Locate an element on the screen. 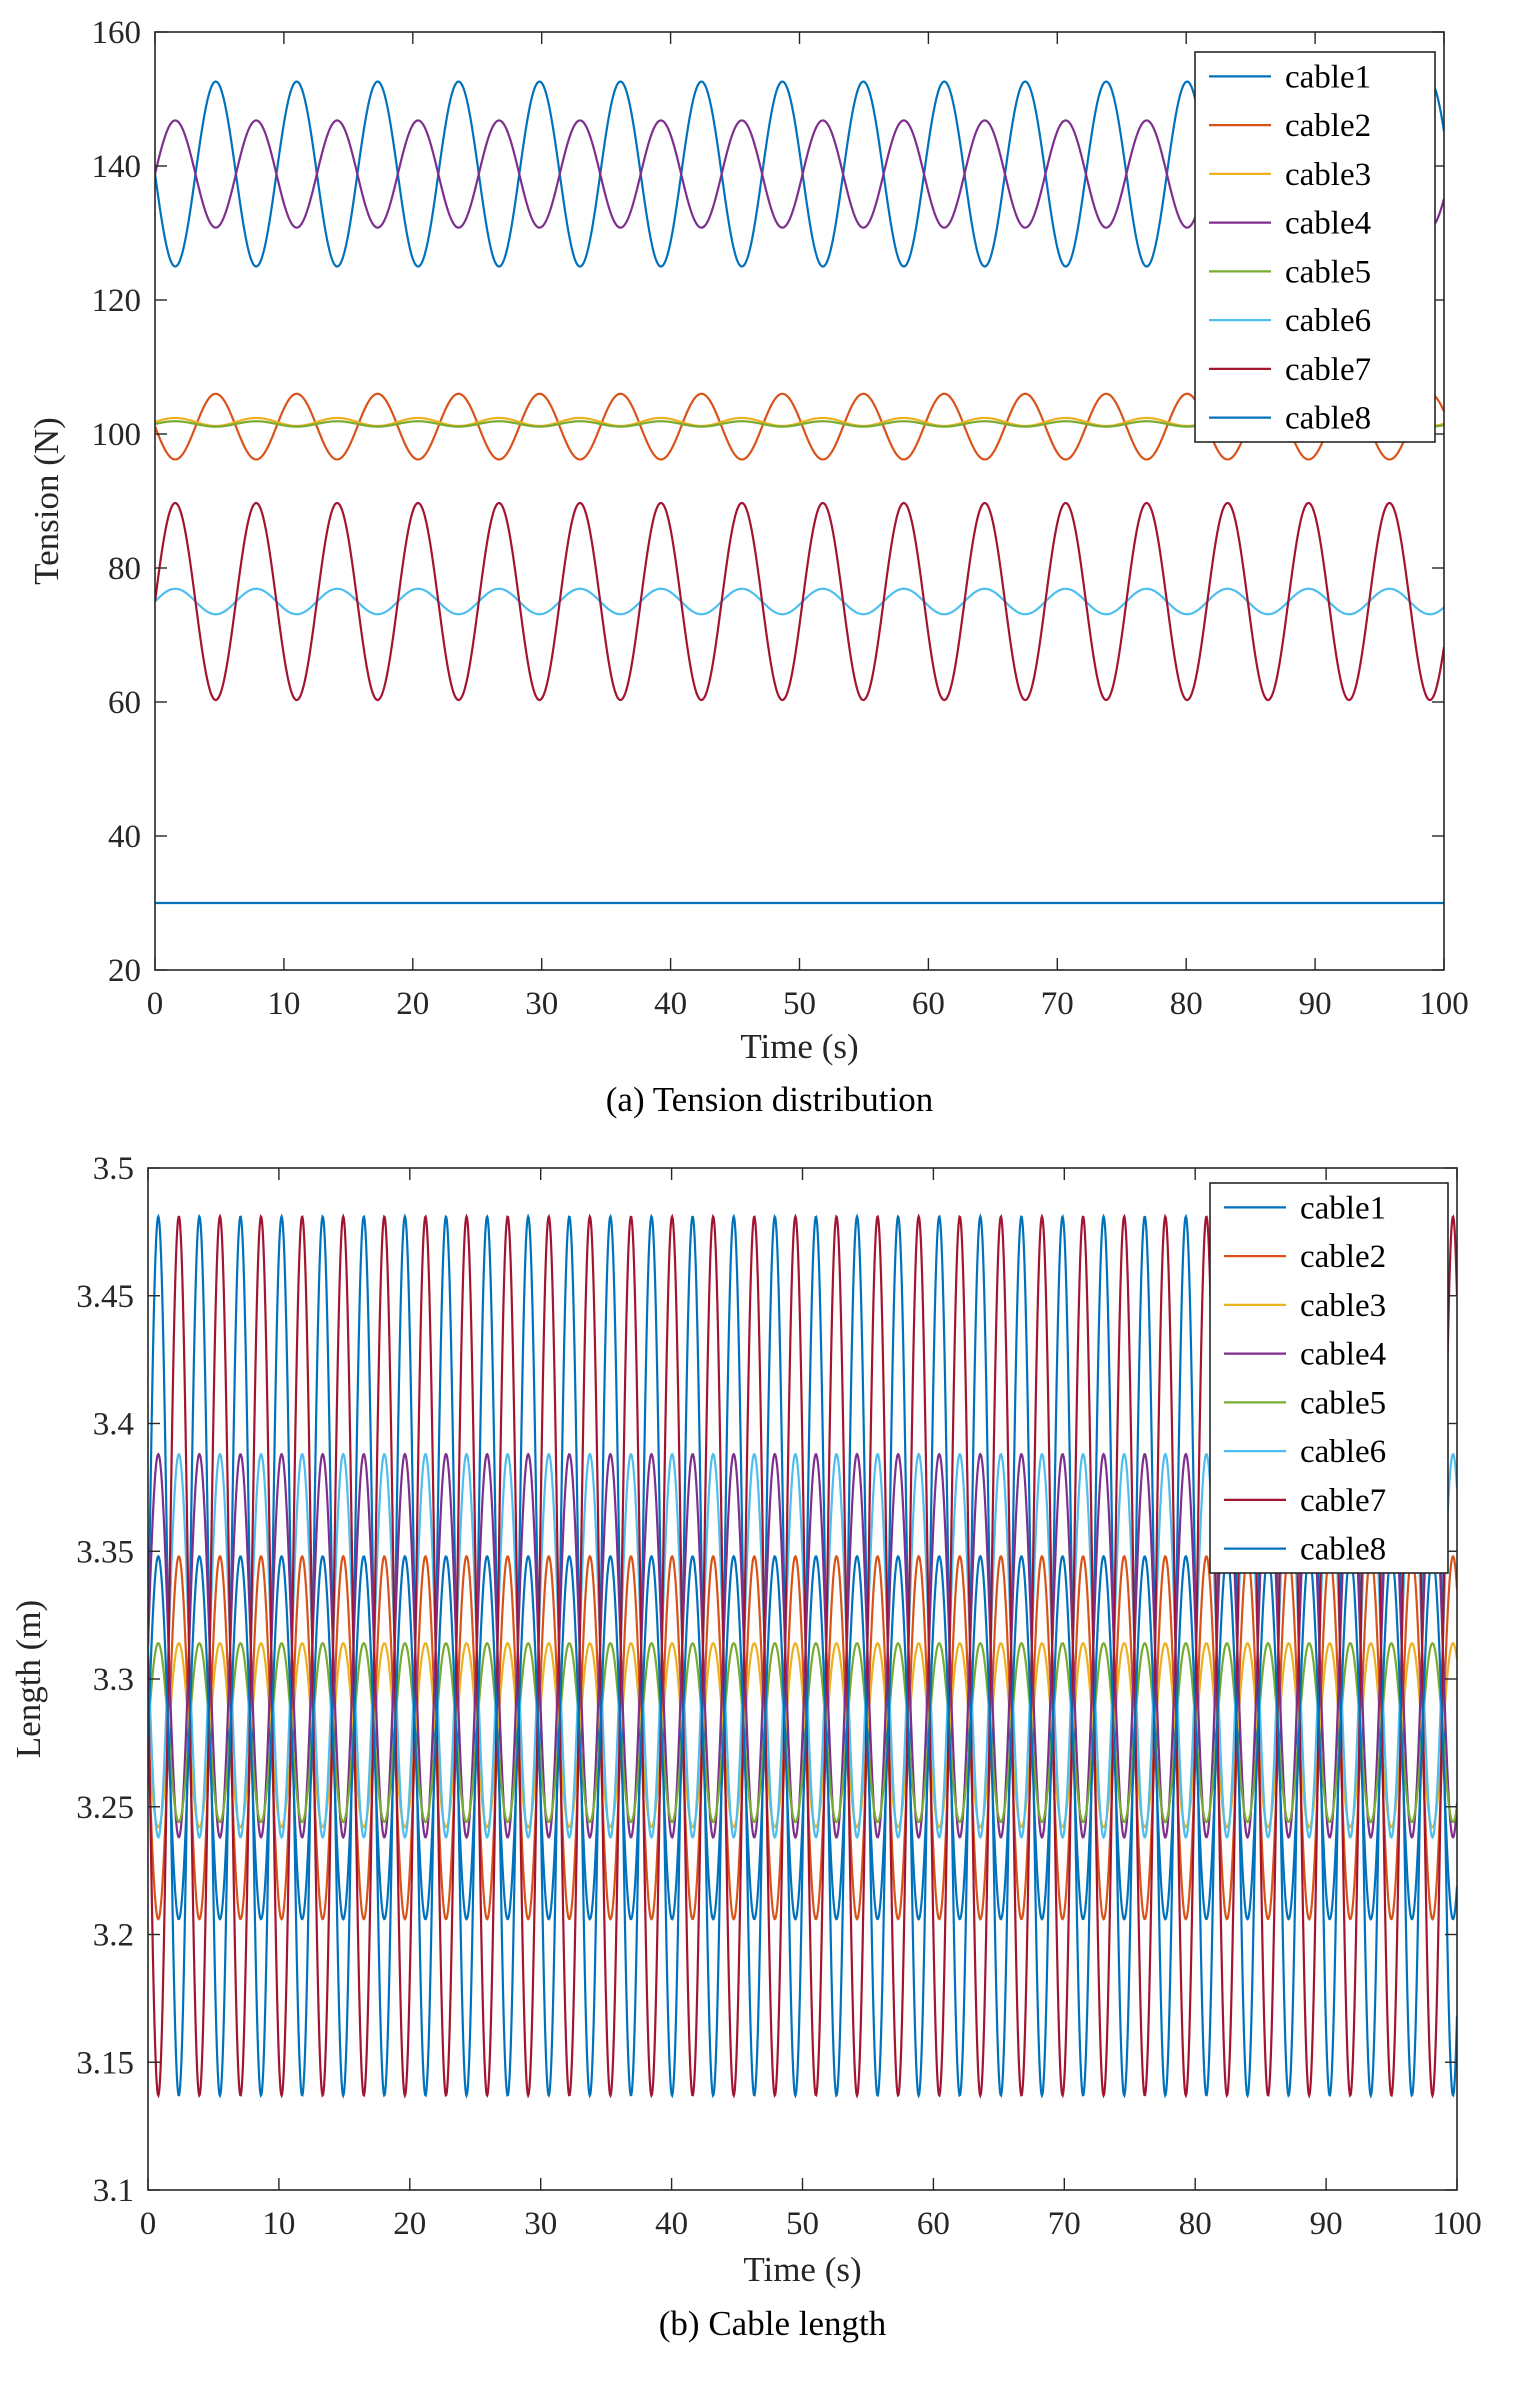  y-tick-label: 3.15 is located at coordinates (105, 2063).